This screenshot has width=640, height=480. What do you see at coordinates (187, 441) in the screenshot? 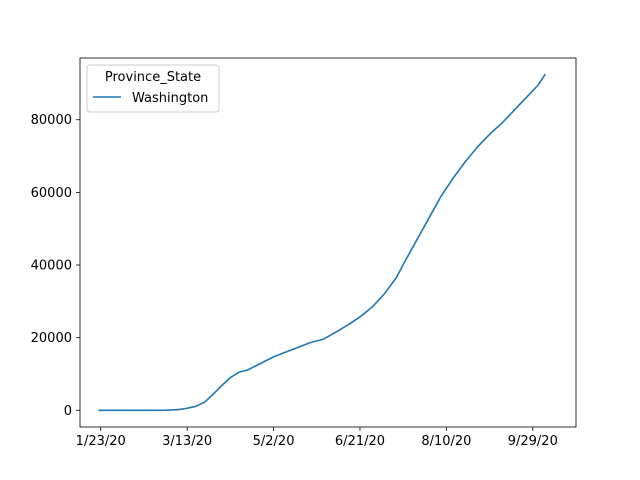
I see `x-tick-label: 3/13/20` at bounding box center [187, 441].